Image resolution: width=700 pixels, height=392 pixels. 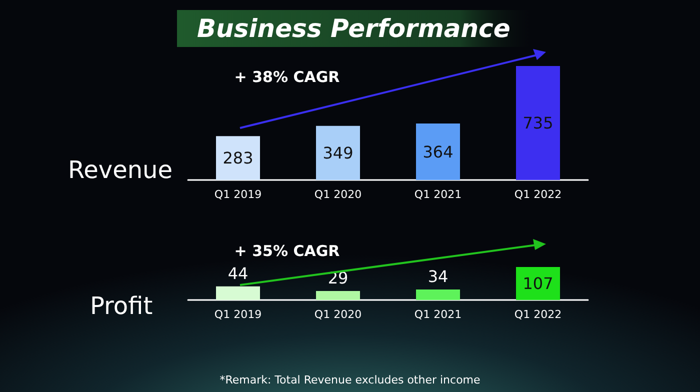 What do you see at coordinates (438, 276) in the screenshot?
I see `data-label: 34` at bounding box center [438, 276].